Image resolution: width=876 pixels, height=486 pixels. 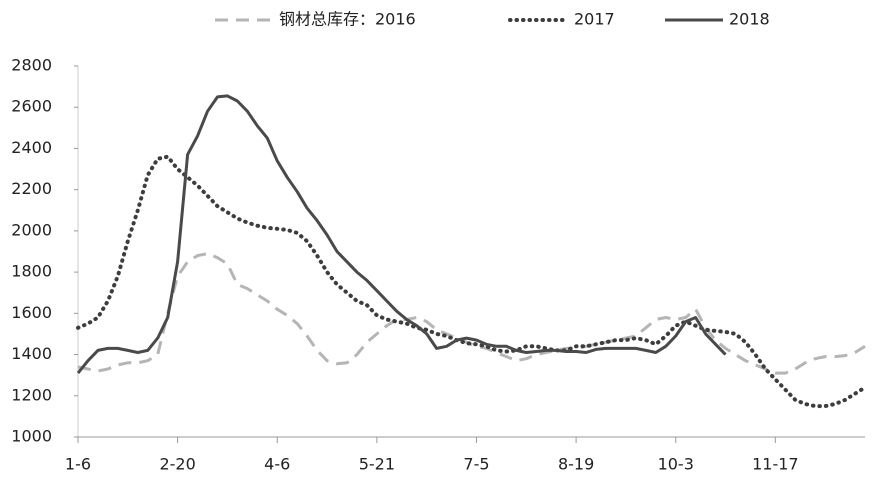 What do you see at coordinates (31, 271) in the screenshot?
I see `y-tick-label: 1800` at bounding box center [31, 271].